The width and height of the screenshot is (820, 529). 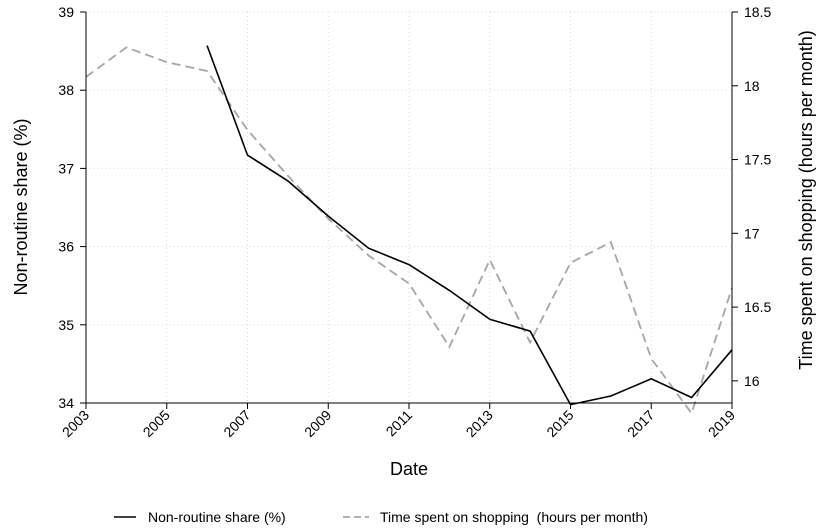 I want to click on left-tick-label: 39, so click(x=66, y=12).